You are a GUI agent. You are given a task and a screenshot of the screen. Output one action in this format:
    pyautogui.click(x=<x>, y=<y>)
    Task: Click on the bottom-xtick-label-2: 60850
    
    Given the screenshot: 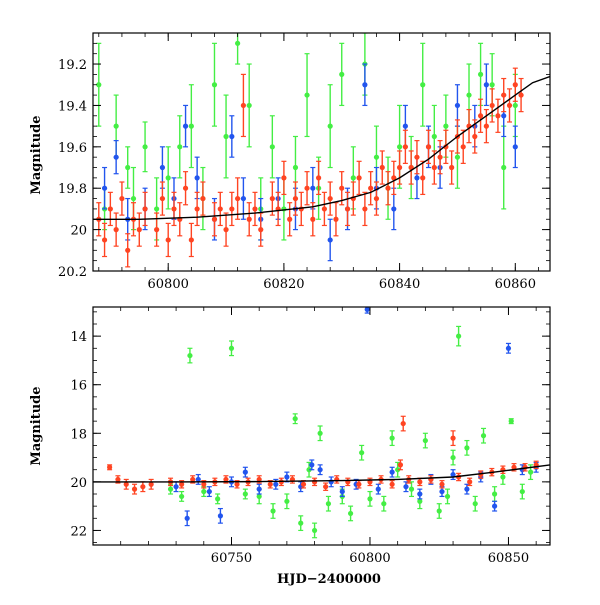 What is the action you would take?
    pyautogui.click(x=508, y=558)
    